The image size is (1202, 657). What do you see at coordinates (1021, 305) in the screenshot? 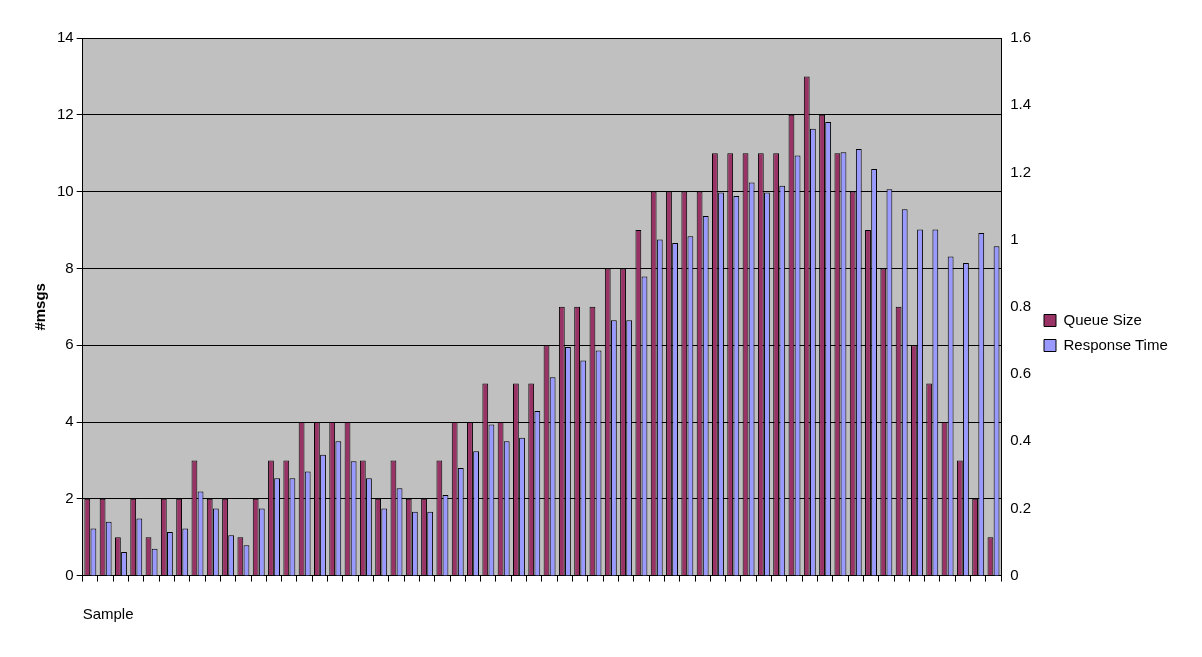
I see `y2-tick-label: 0.8` at bounding box center [1021, 305].